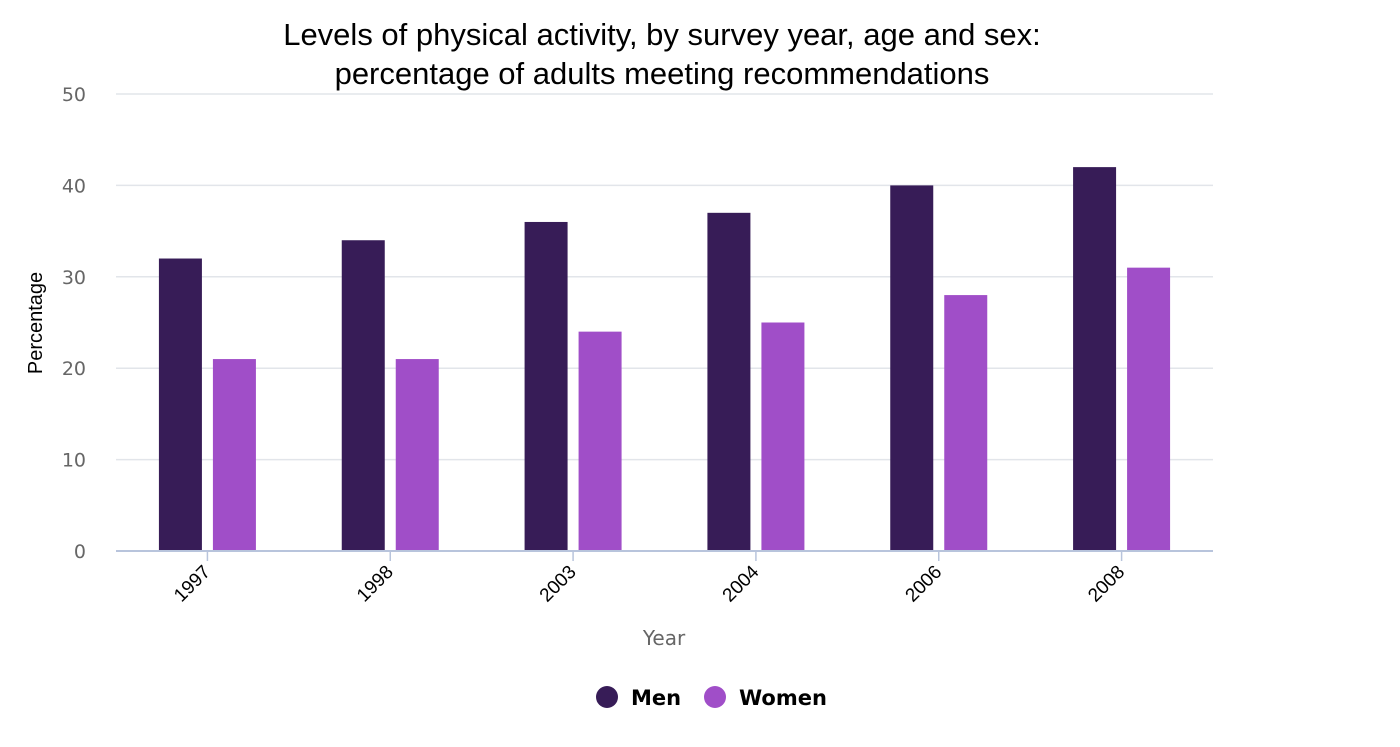 Image resolution: width=1400 pixels, height=747 pixels. Describe the element at coordinates (363, 396) in the screenshot. I see `bar-men-1998` at that location.